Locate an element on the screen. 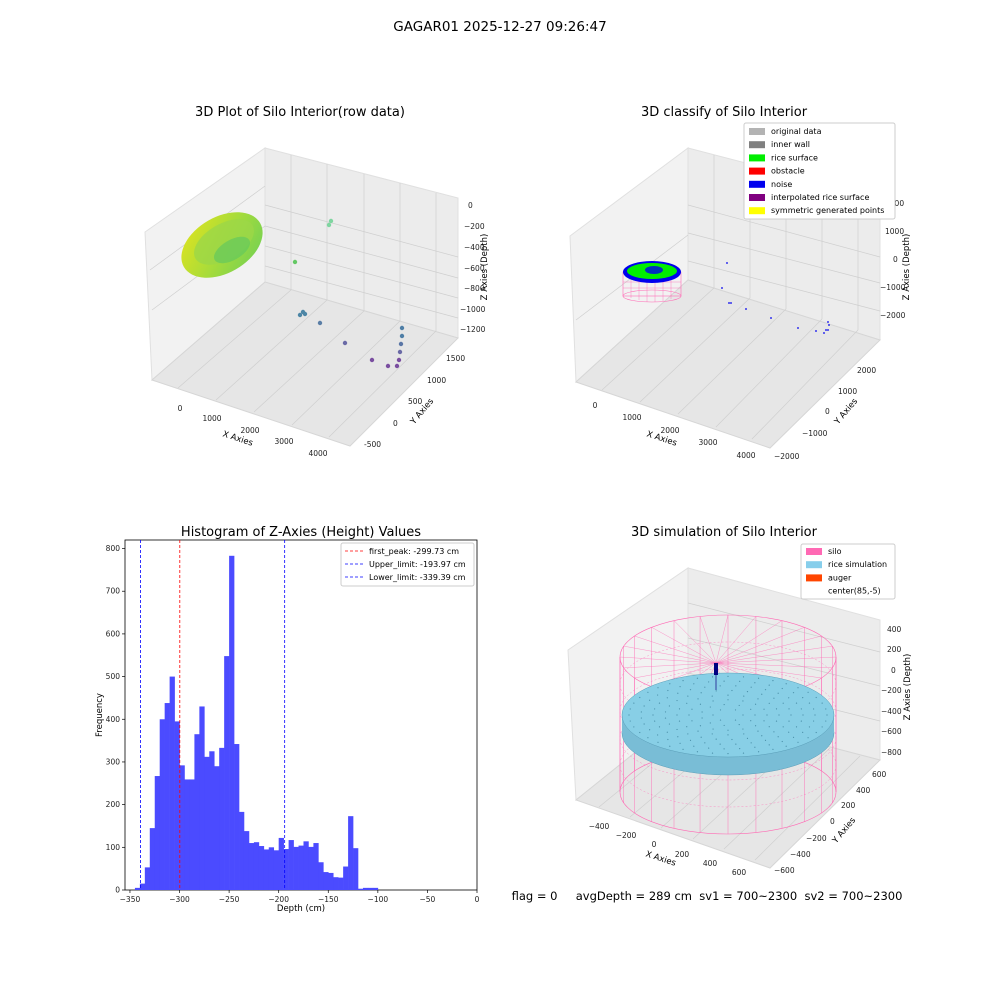 The width and height of the screenshot is (1000, 1000). hist-xtick-label: −100 is located at coordinates (378, 899).